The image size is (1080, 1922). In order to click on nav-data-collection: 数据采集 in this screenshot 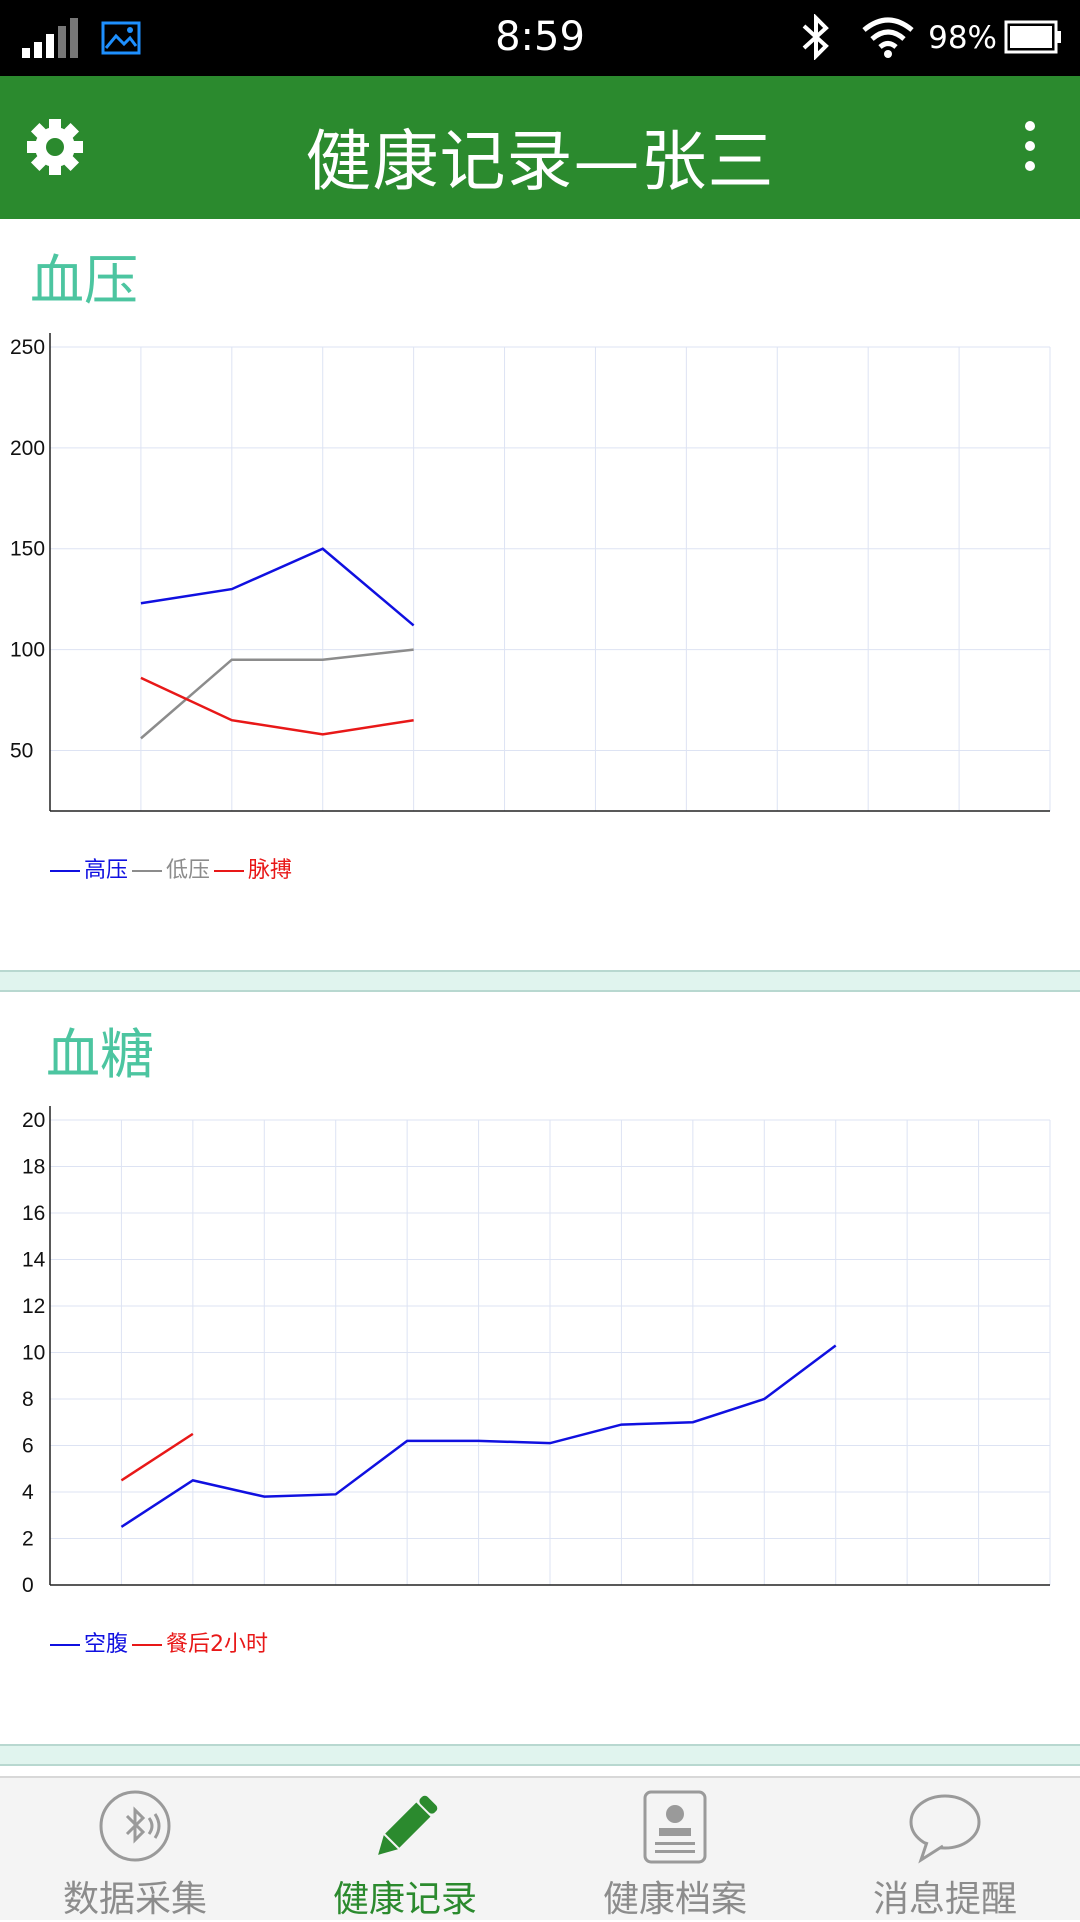, I will do `click(135, 1850)`.